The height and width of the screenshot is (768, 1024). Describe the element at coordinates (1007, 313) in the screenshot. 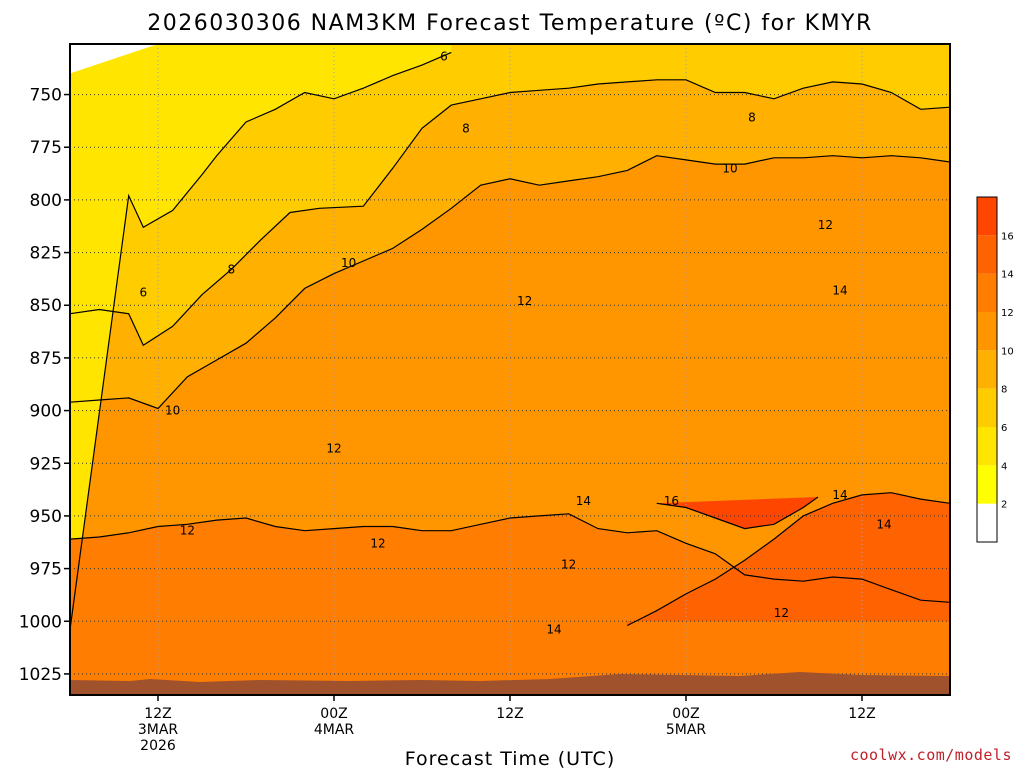

I see `colorbar-label: 12` at that location.